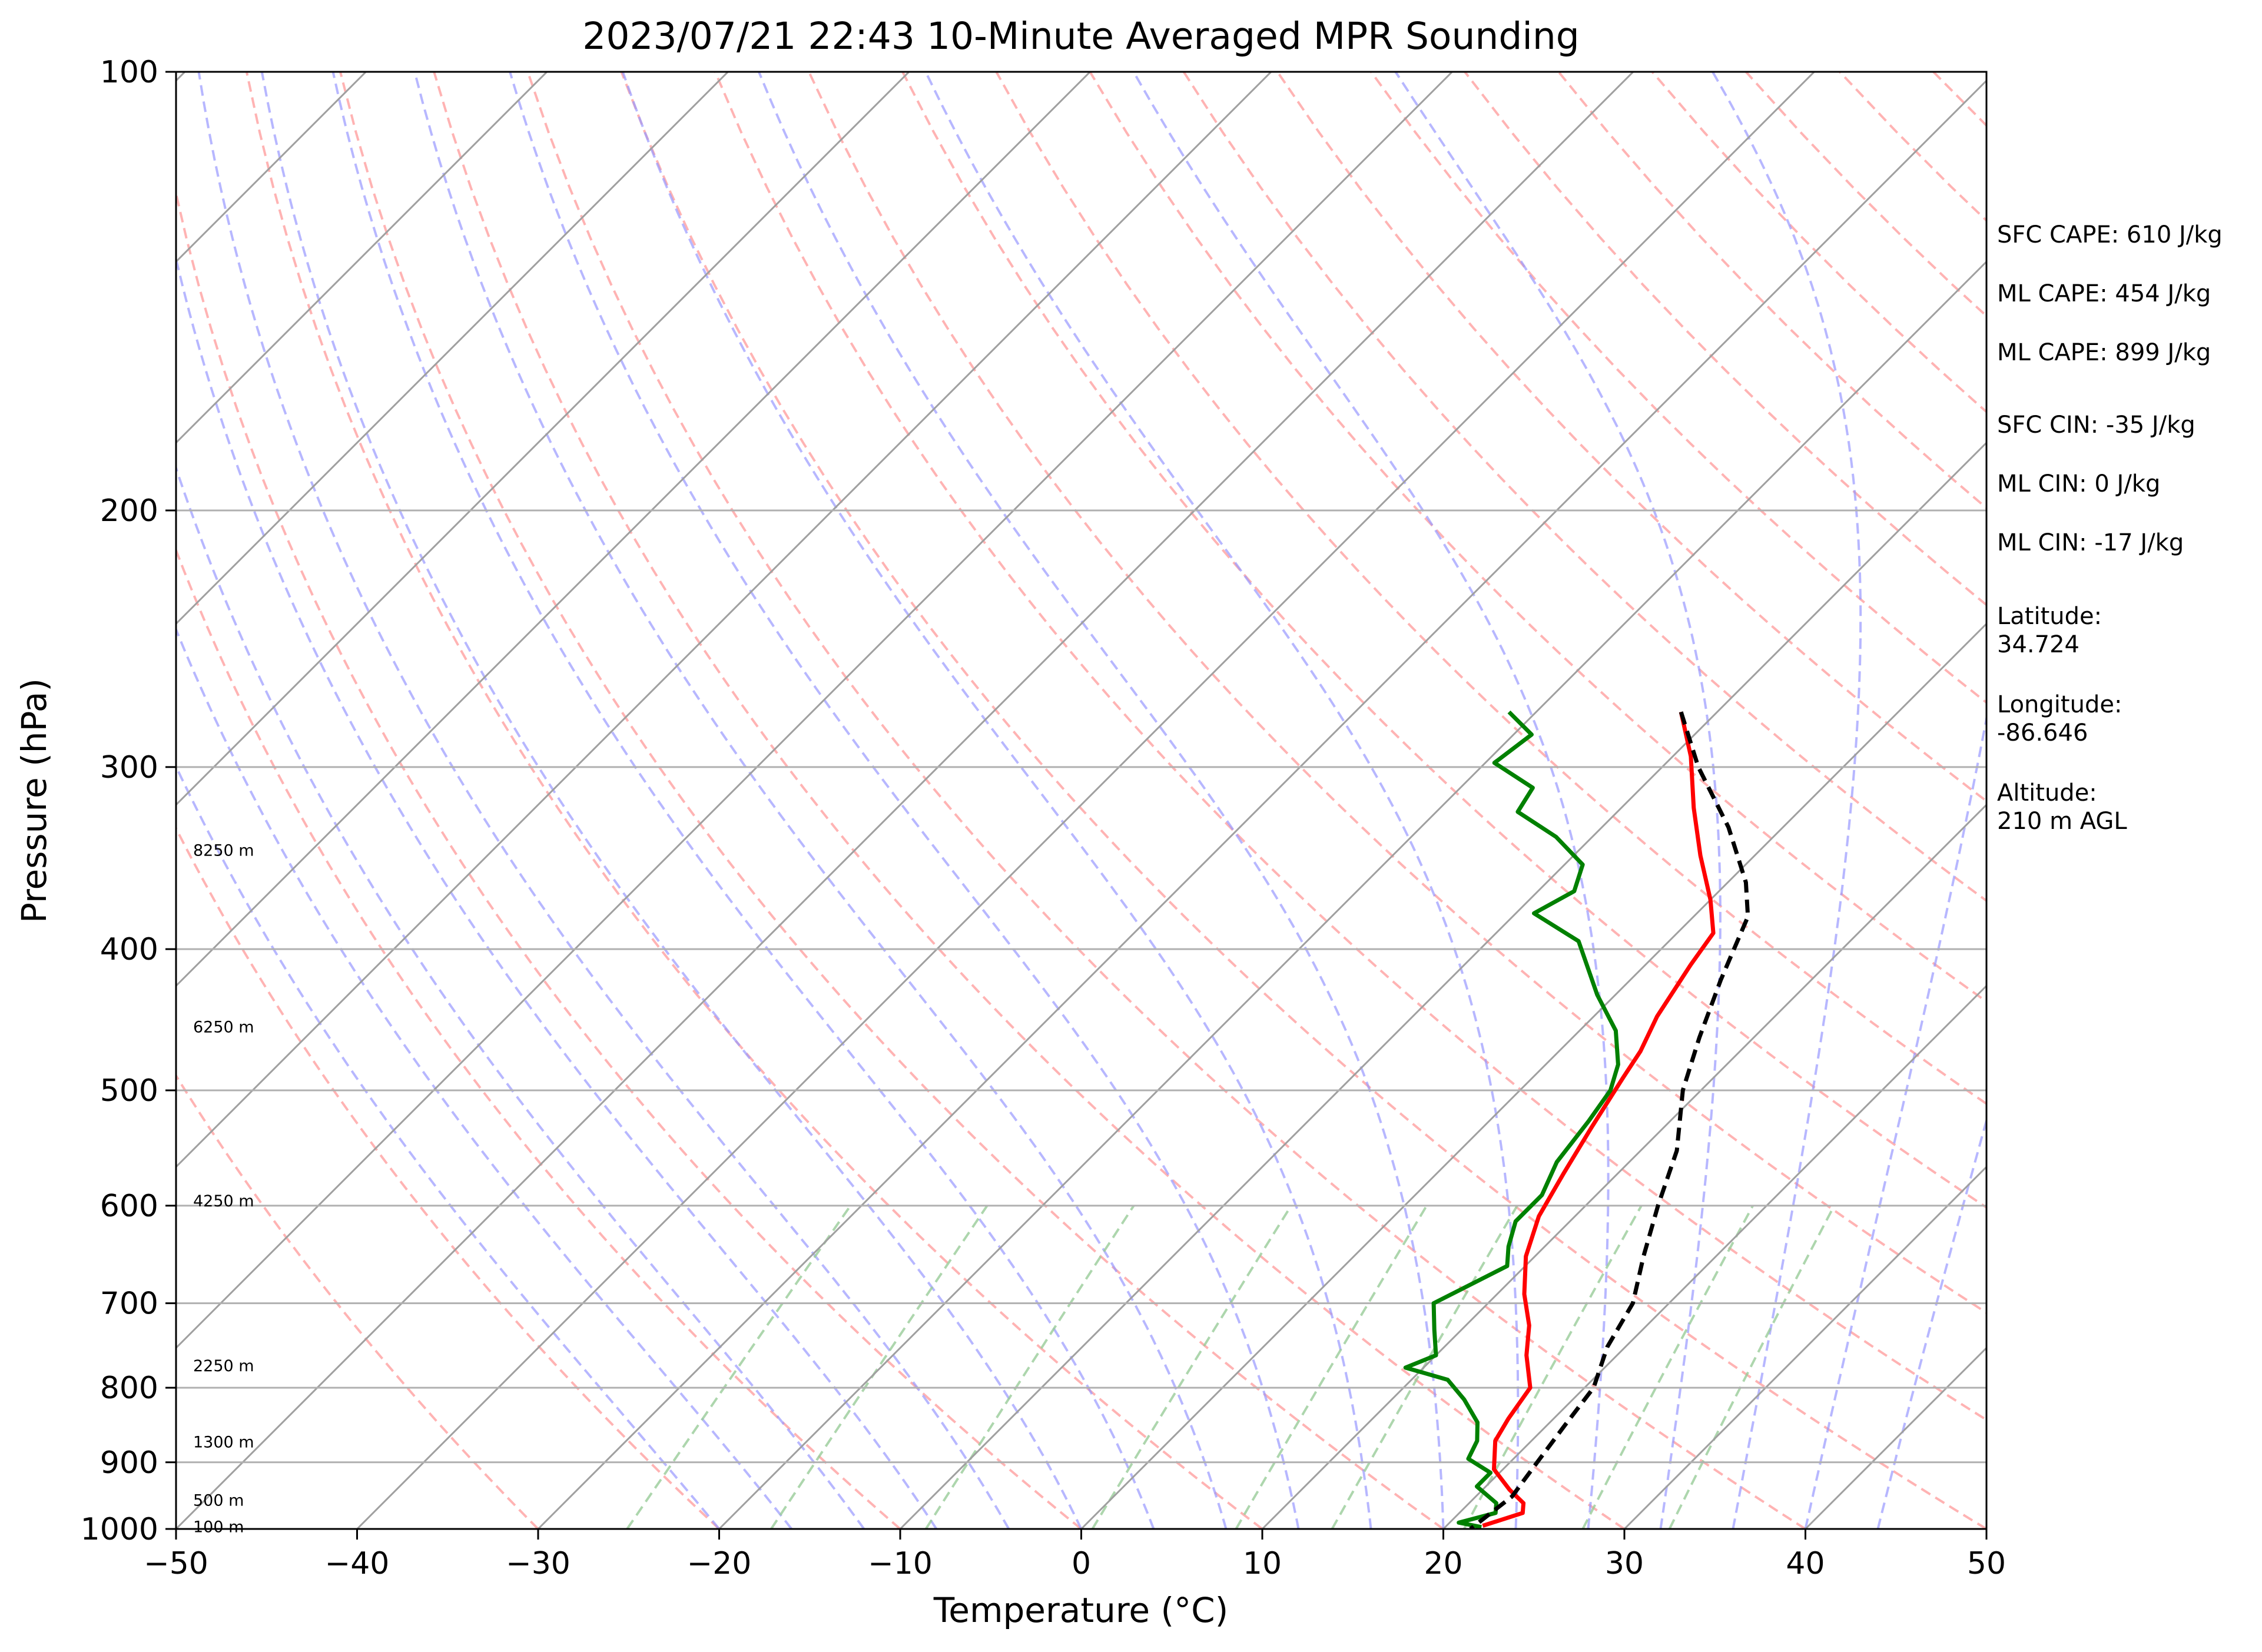  Describe the element at coordinates (1624, 1563) in the screenshot. I see `x-tick-label: 30` at that location.